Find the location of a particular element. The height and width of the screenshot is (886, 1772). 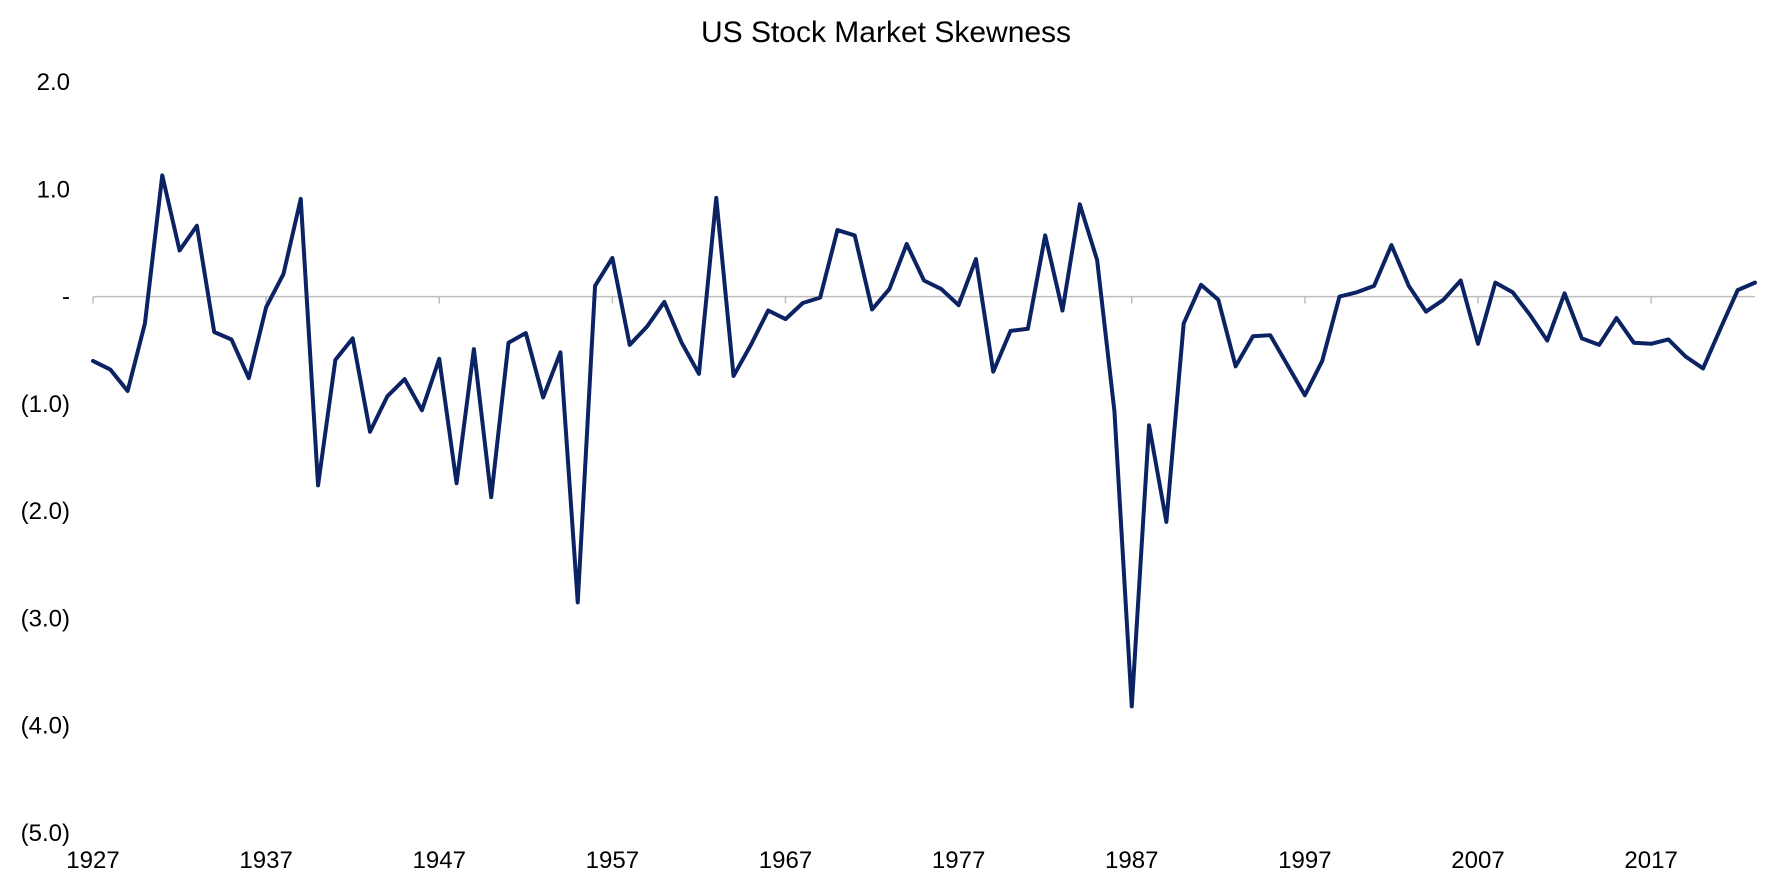

x-tick-label: 2007 is located at coordinates (1477, 860).